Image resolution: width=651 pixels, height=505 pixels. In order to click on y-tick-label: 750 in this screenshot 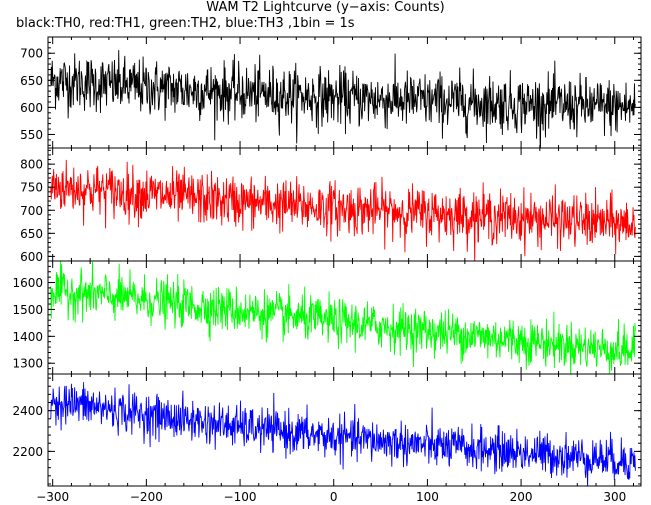, I will do `click(31, 188)`.